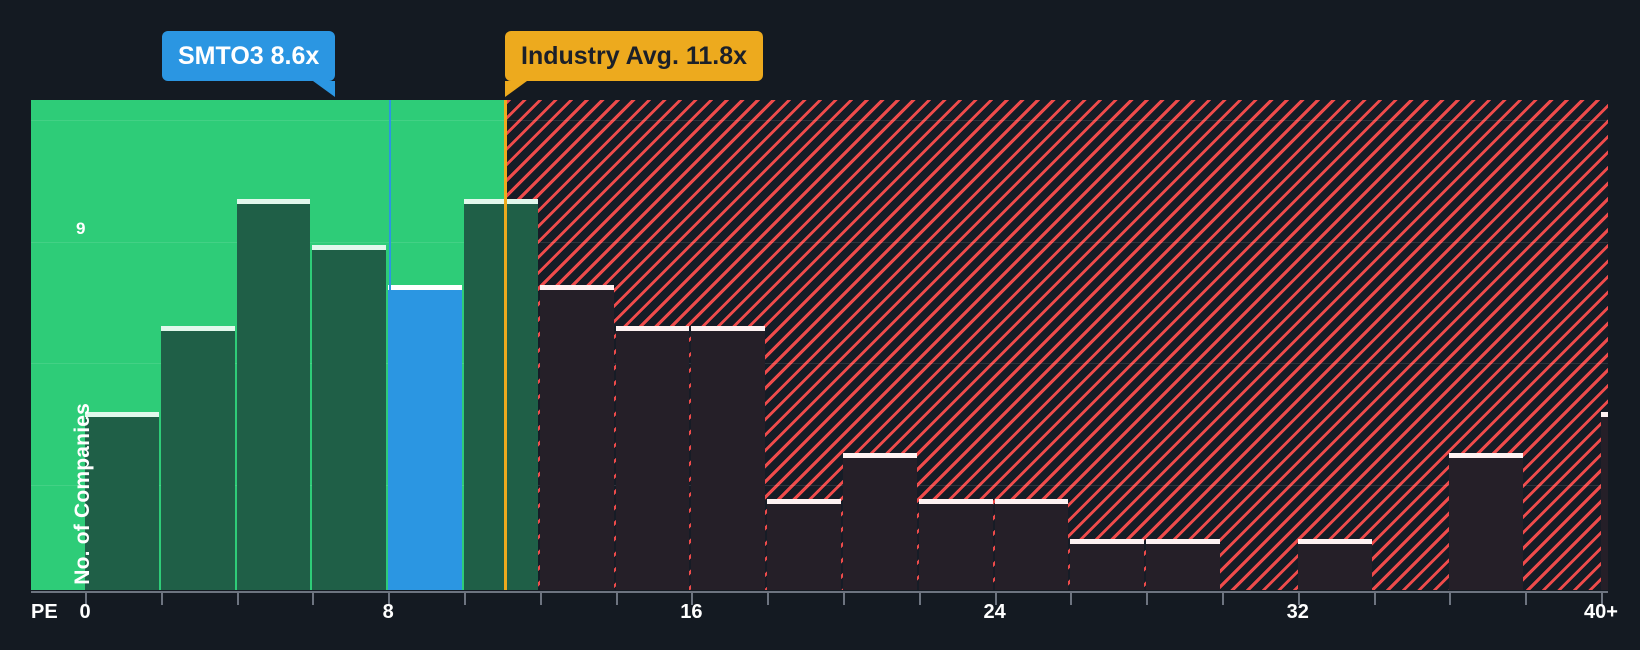 The image size is (1640, 650). I want to click on x-axis-tick-label: 40+, so click(1601, 612).